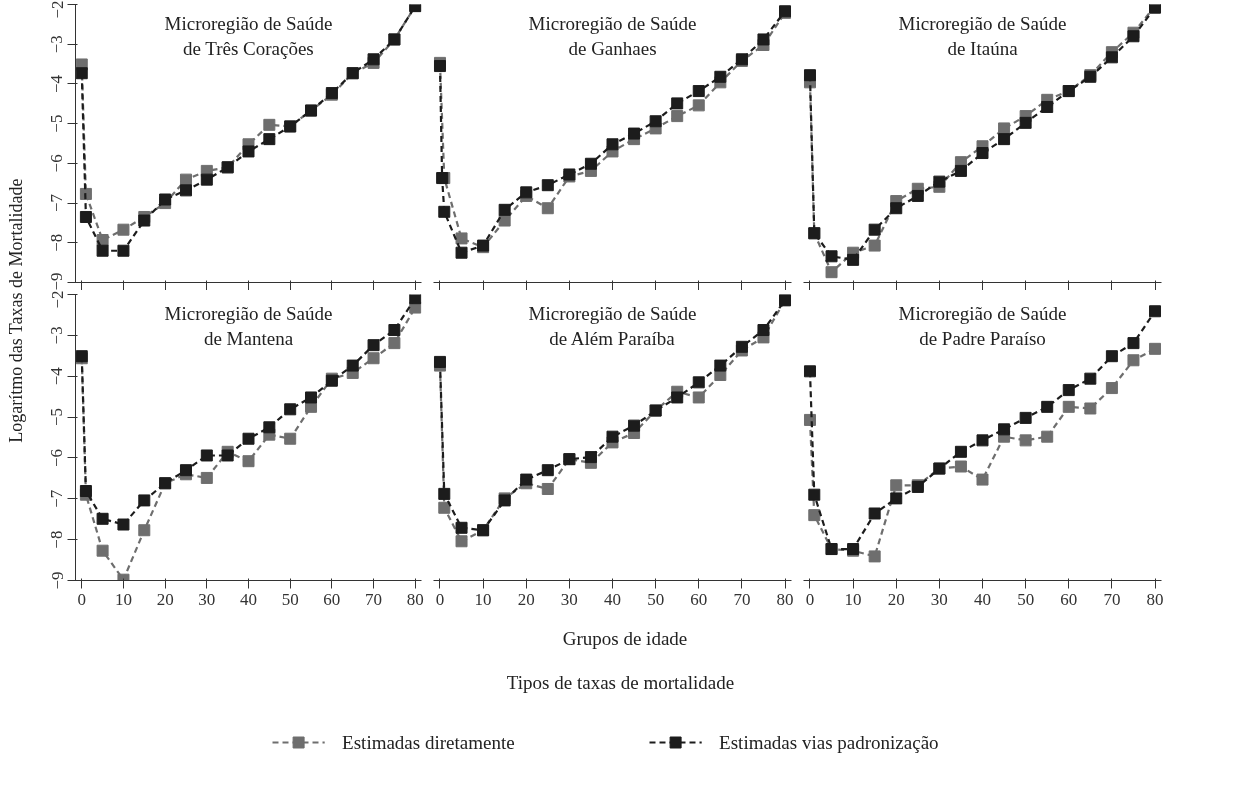 Image resolution: width=1246 pixels, height=803 pixels. I want to click on text: Microregião de Saúde de Além Paraíba, so click(612, 325).